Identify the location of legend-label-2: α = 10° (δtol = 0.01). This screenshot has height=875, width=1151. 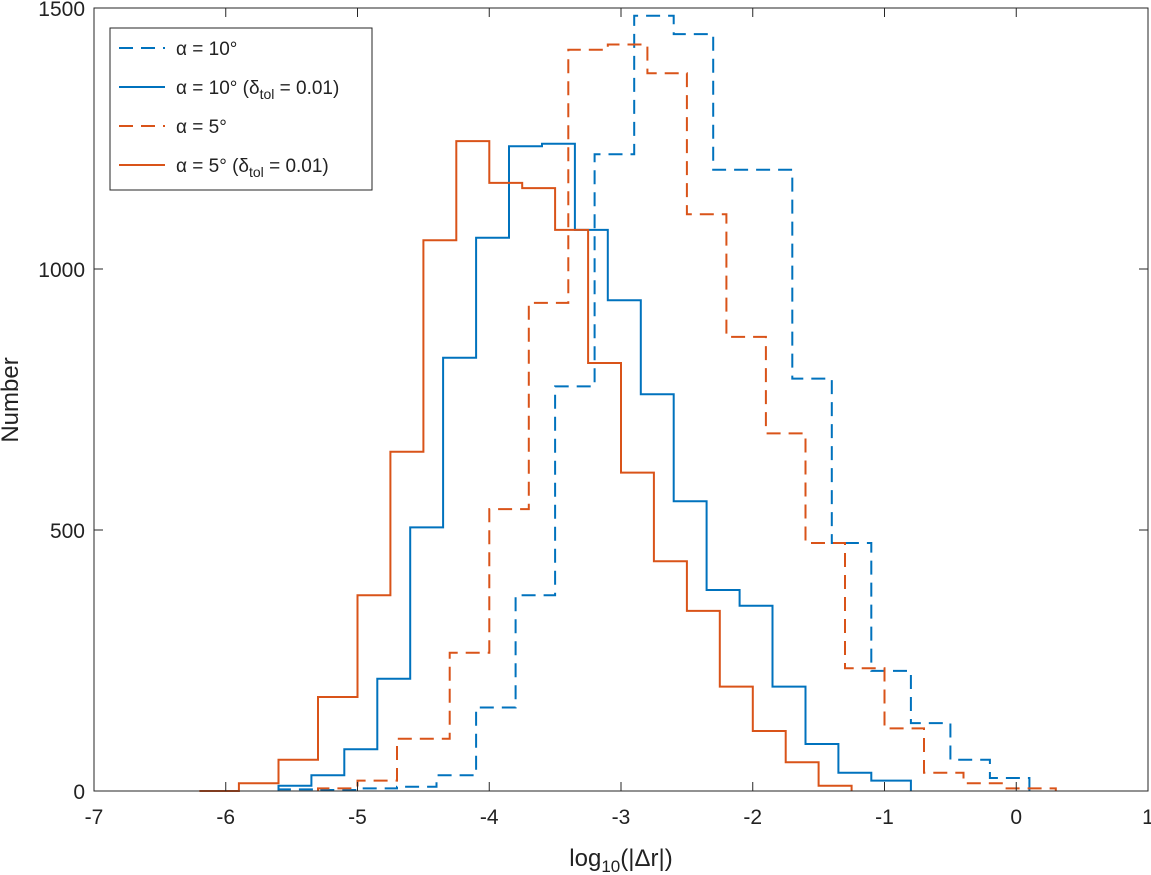
(257, 90).